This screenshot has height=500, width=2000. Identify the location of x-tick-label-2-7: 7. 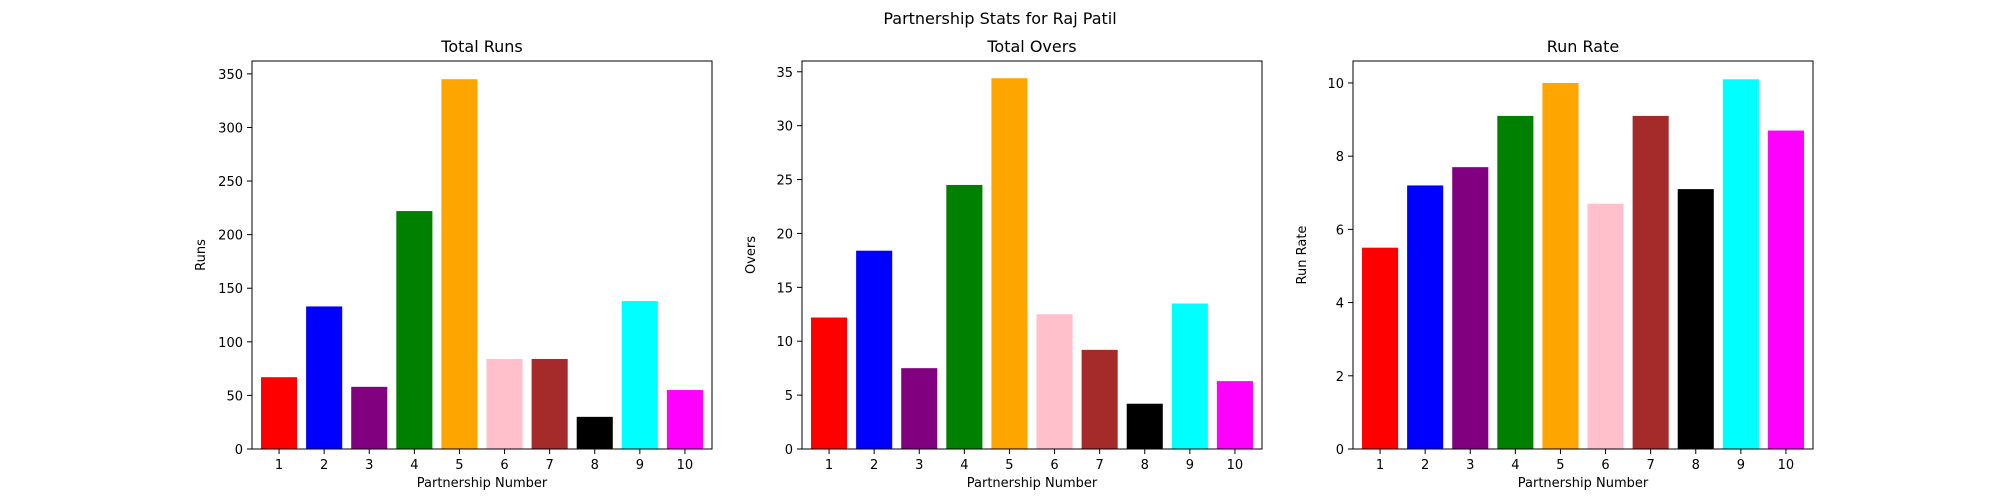
(1100, 465).